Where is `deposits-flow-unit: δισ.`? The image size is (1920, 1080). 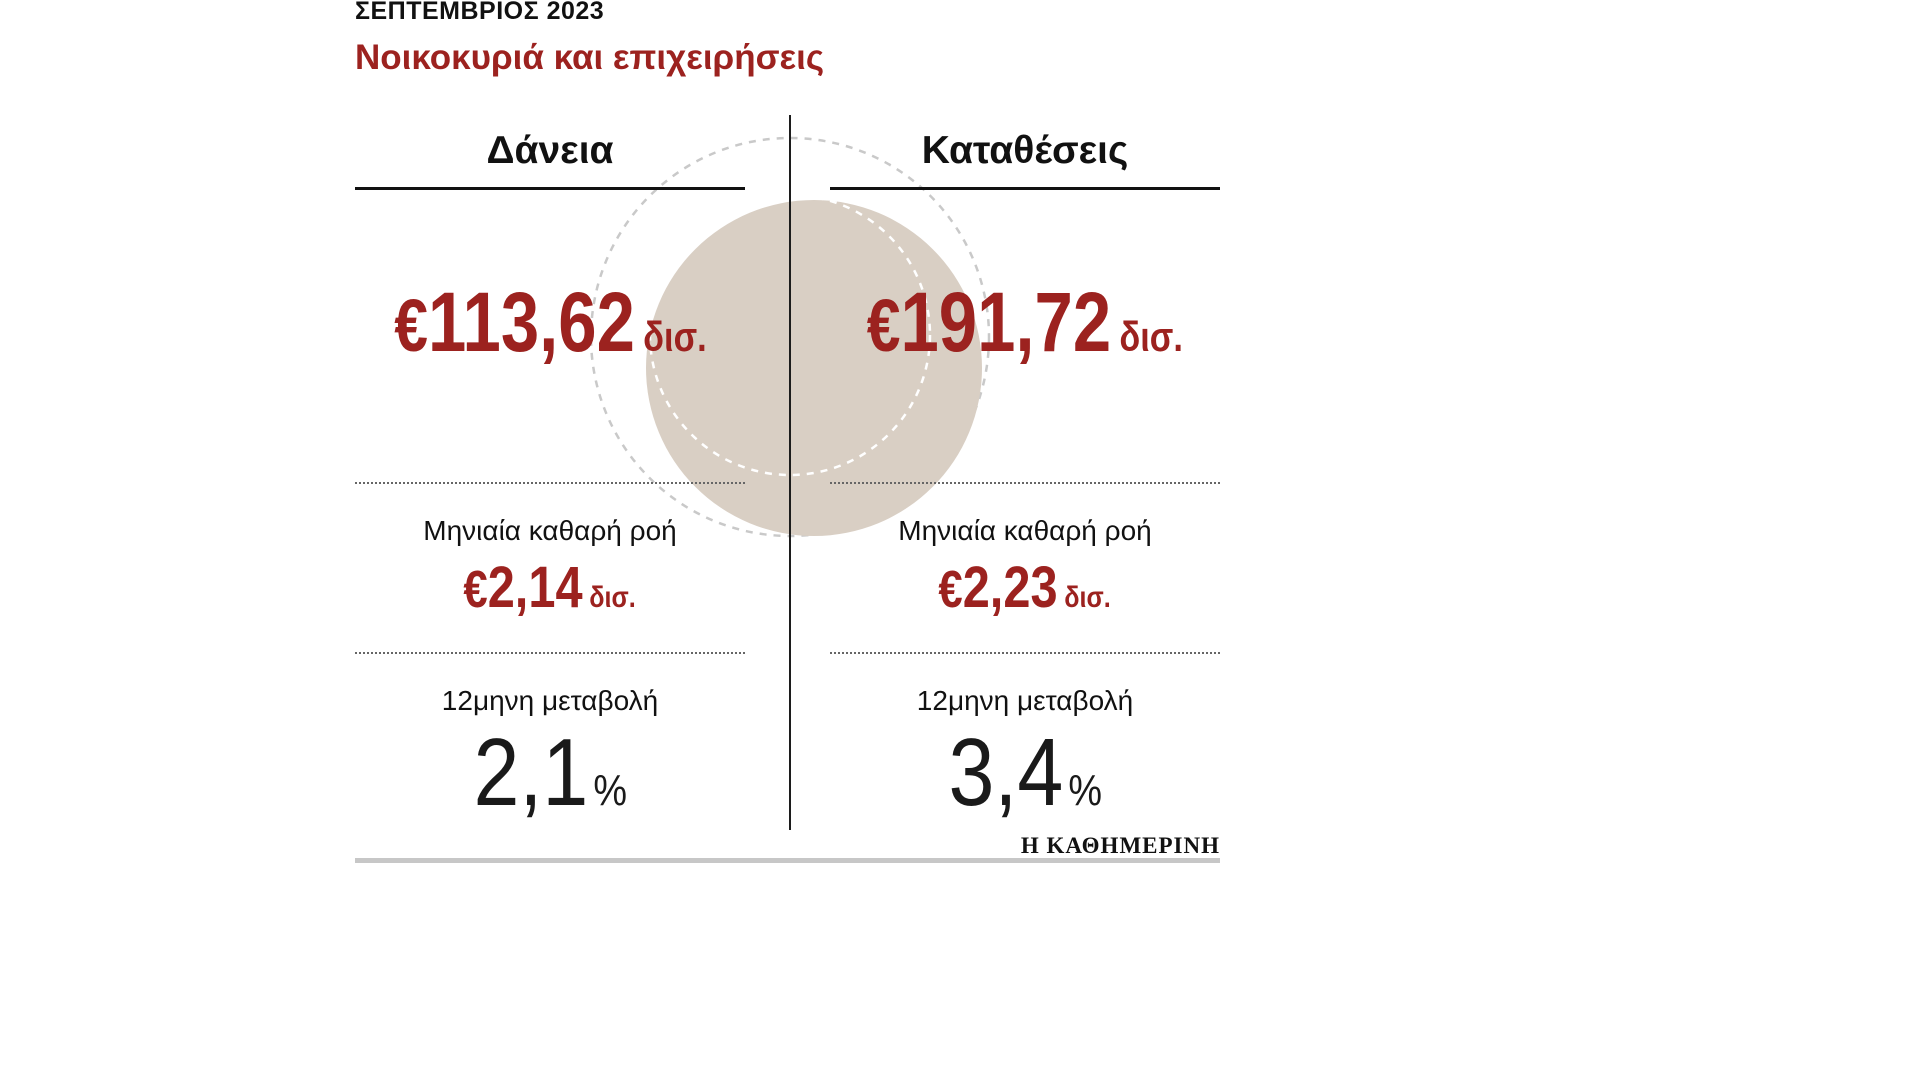 deposits-flow-unit: δισ. is located at coordinates (1088, 597).